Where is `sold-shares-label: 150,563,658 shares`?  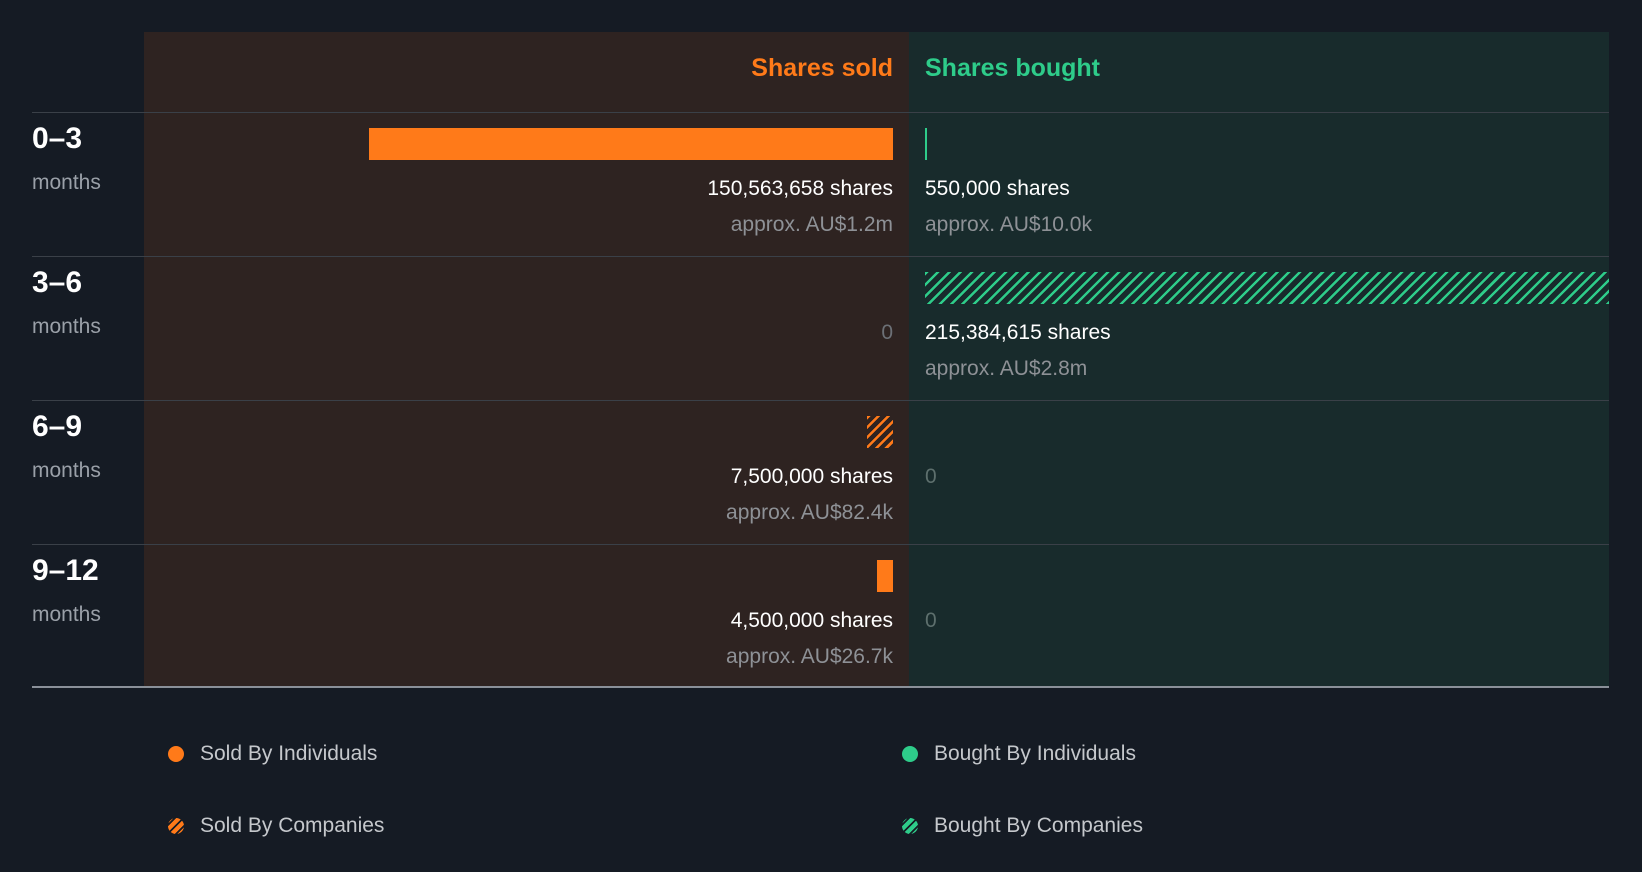
sold-shares-label: 150,563,658 shares is located at coordinates (800, 188).